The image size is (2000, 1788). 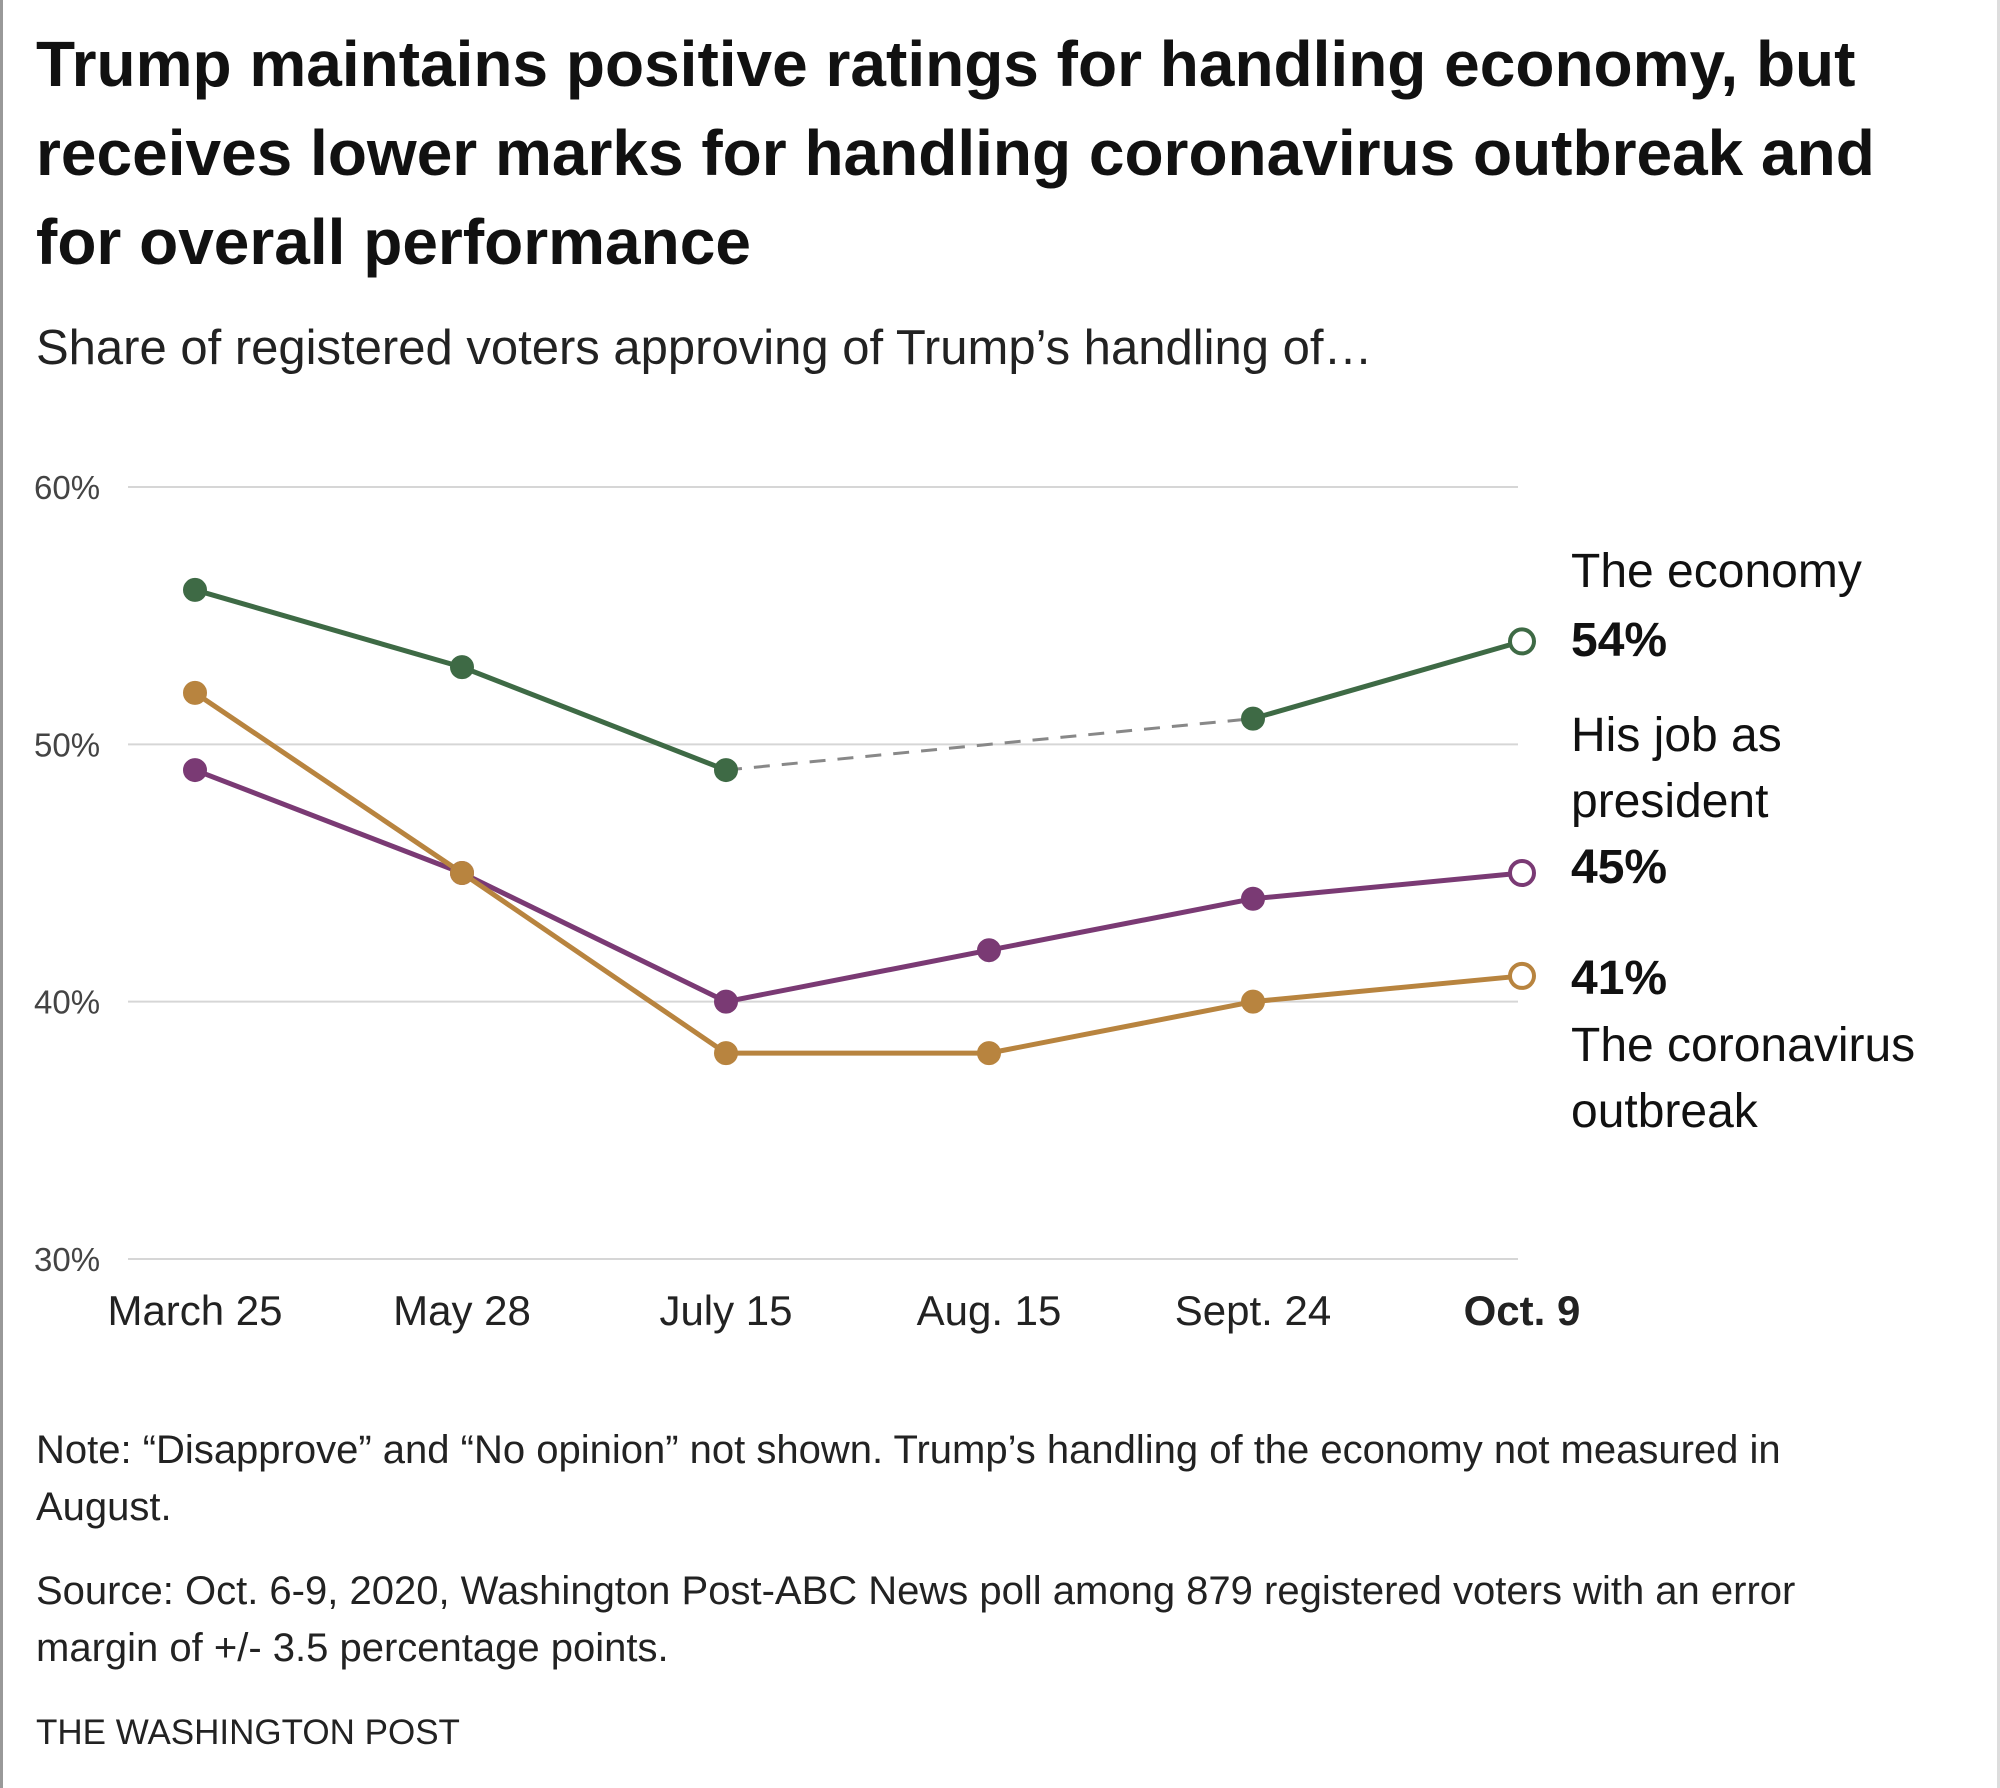 What do you see at coordinates (1665, 1111) in the screenshot?
I see `series-label: outbreak` at bounding box center [1665, 1111].